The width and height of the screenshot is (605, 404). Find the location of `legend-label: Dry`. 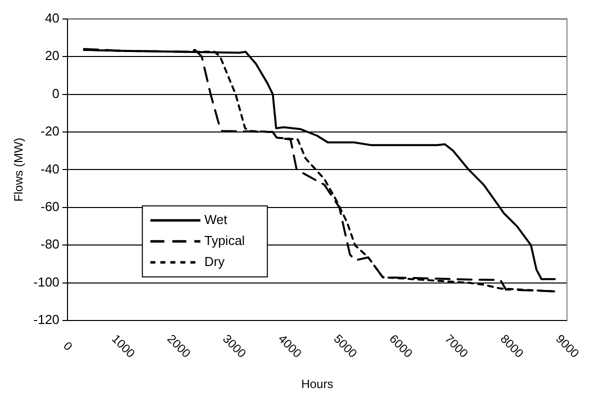

legend-label: Dry is located at coordinates (215, 261).